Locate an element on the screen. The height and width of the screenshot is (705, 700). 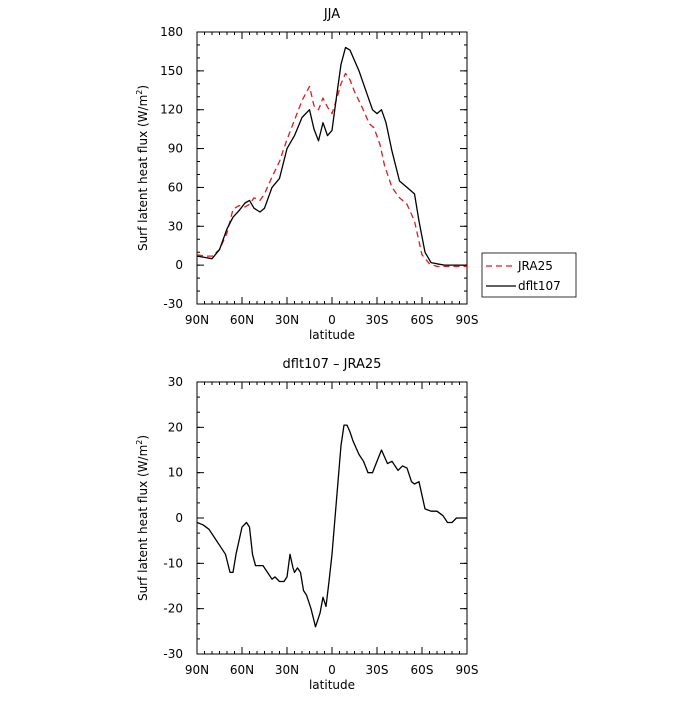
legend: JRA25 dflt107 is located at coordinates (529, 275).